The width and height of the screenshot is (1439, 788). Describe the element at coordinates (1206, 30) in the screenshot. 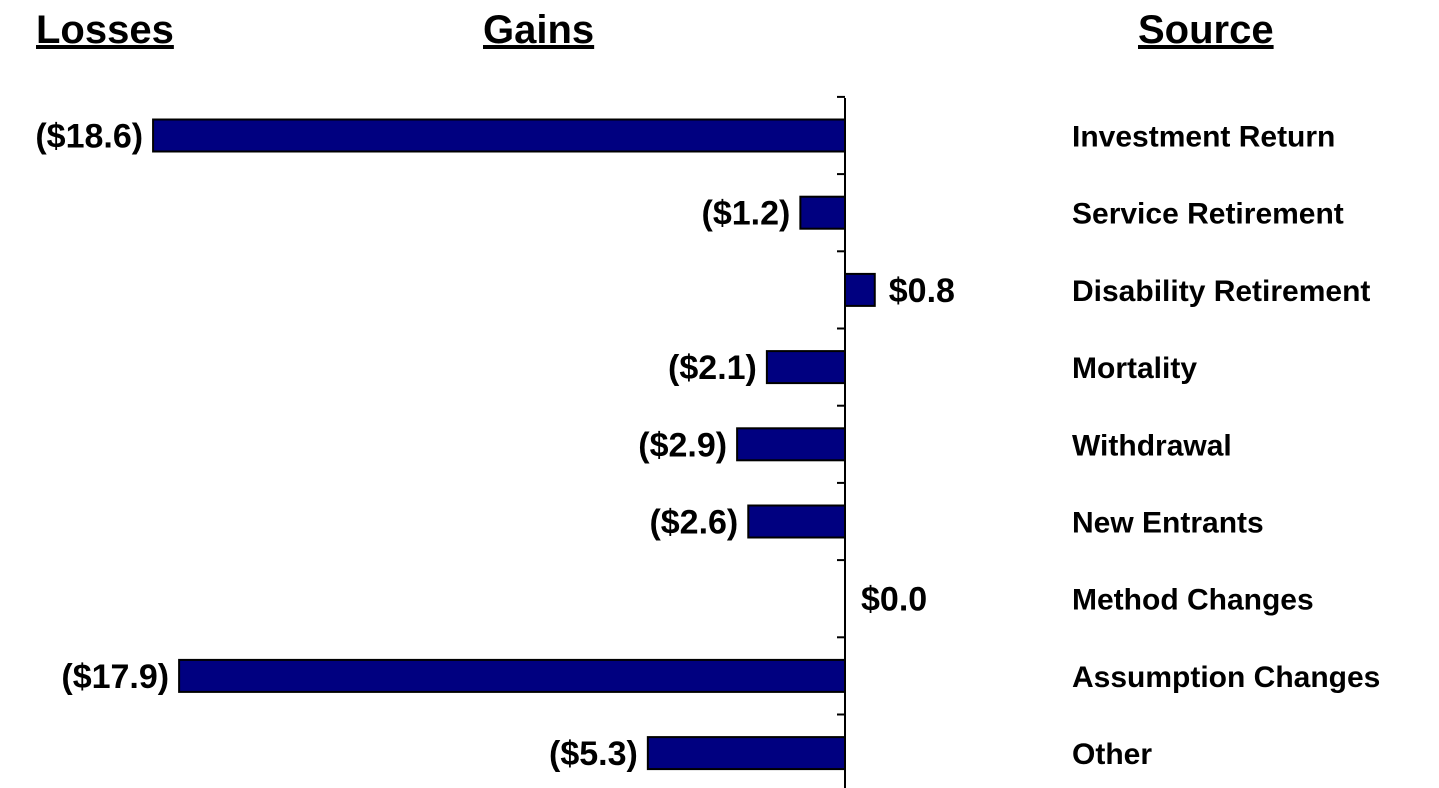

I see `source-header: Source` at that location.